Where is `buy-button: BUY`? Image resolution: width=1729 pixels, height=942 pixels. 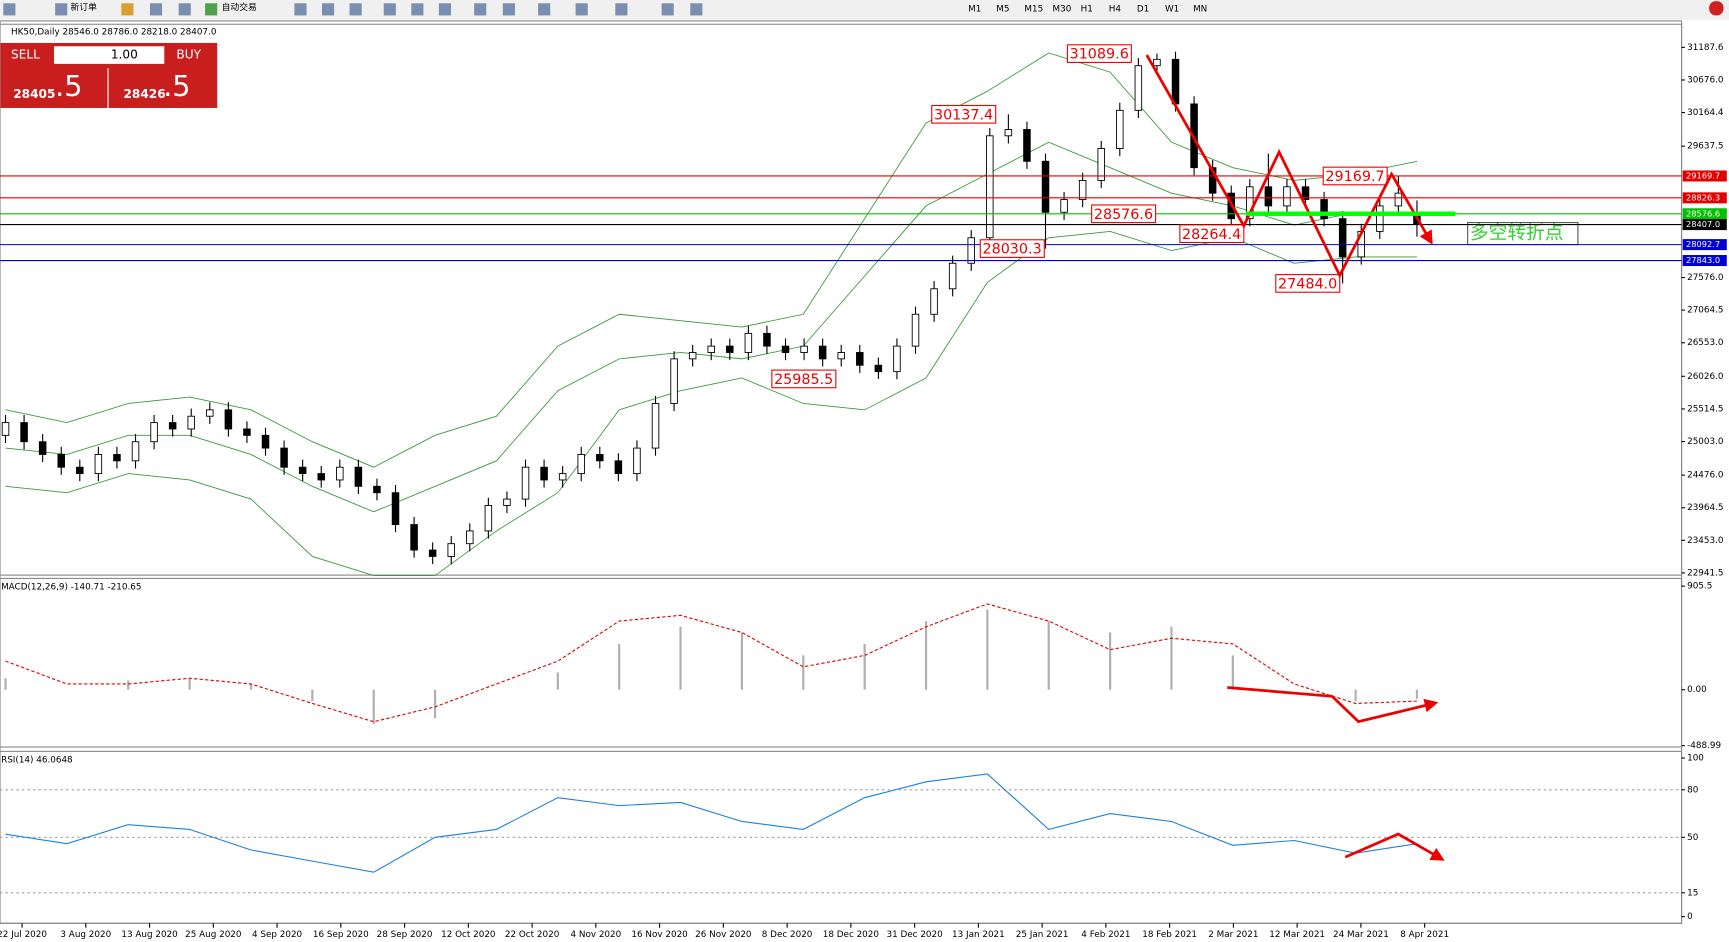 buy-button: BUY is located at coordinates (188, 55).